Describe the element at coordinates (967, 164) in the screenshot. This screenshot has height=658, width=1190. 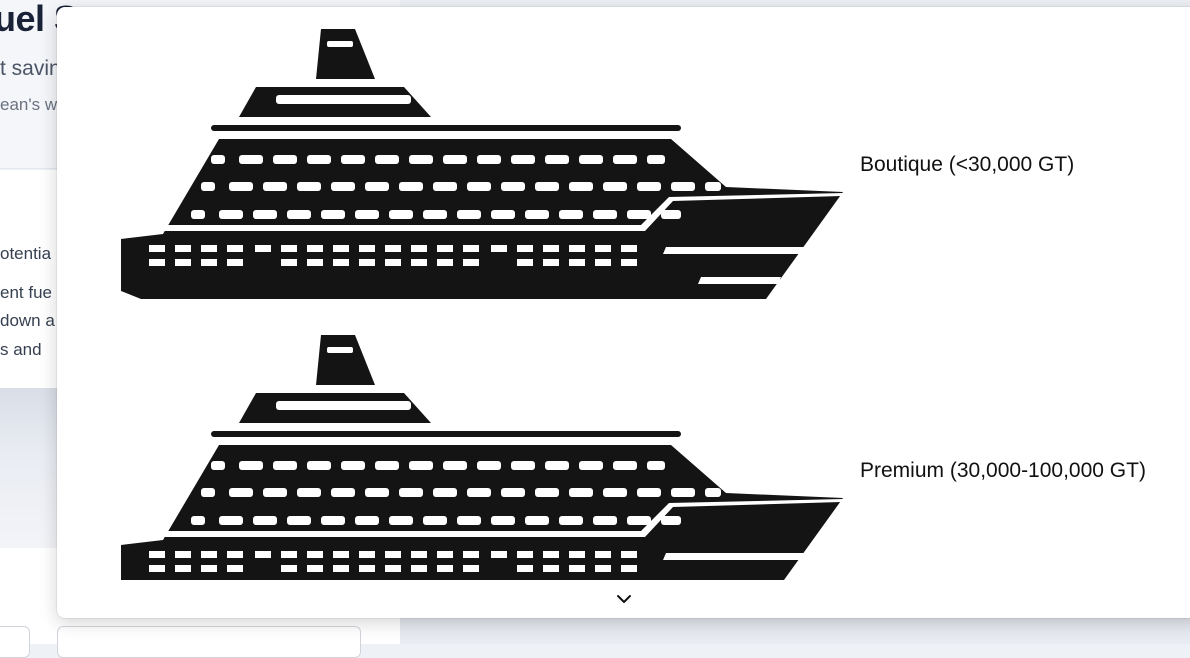
I see `option-label: Boutique (<30,000 GT)` at that location.